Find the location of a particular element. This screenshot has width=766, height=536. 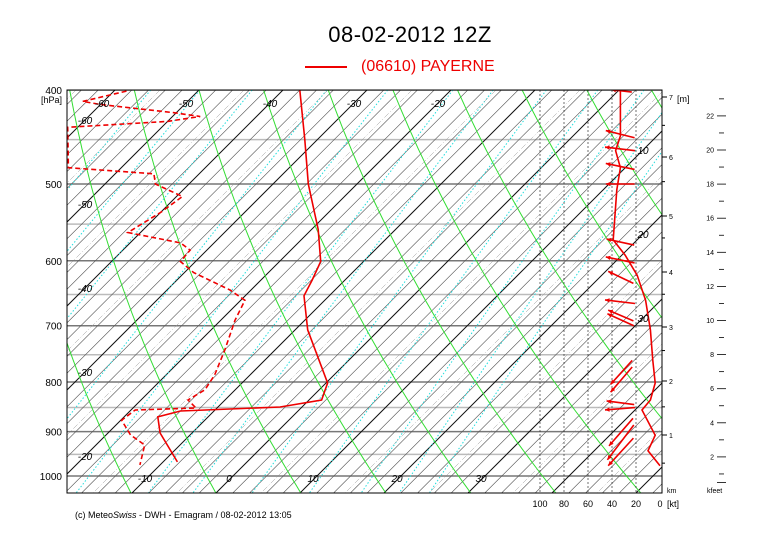

legend: (06610) PAYERNE is located at coordinates (400, 67).